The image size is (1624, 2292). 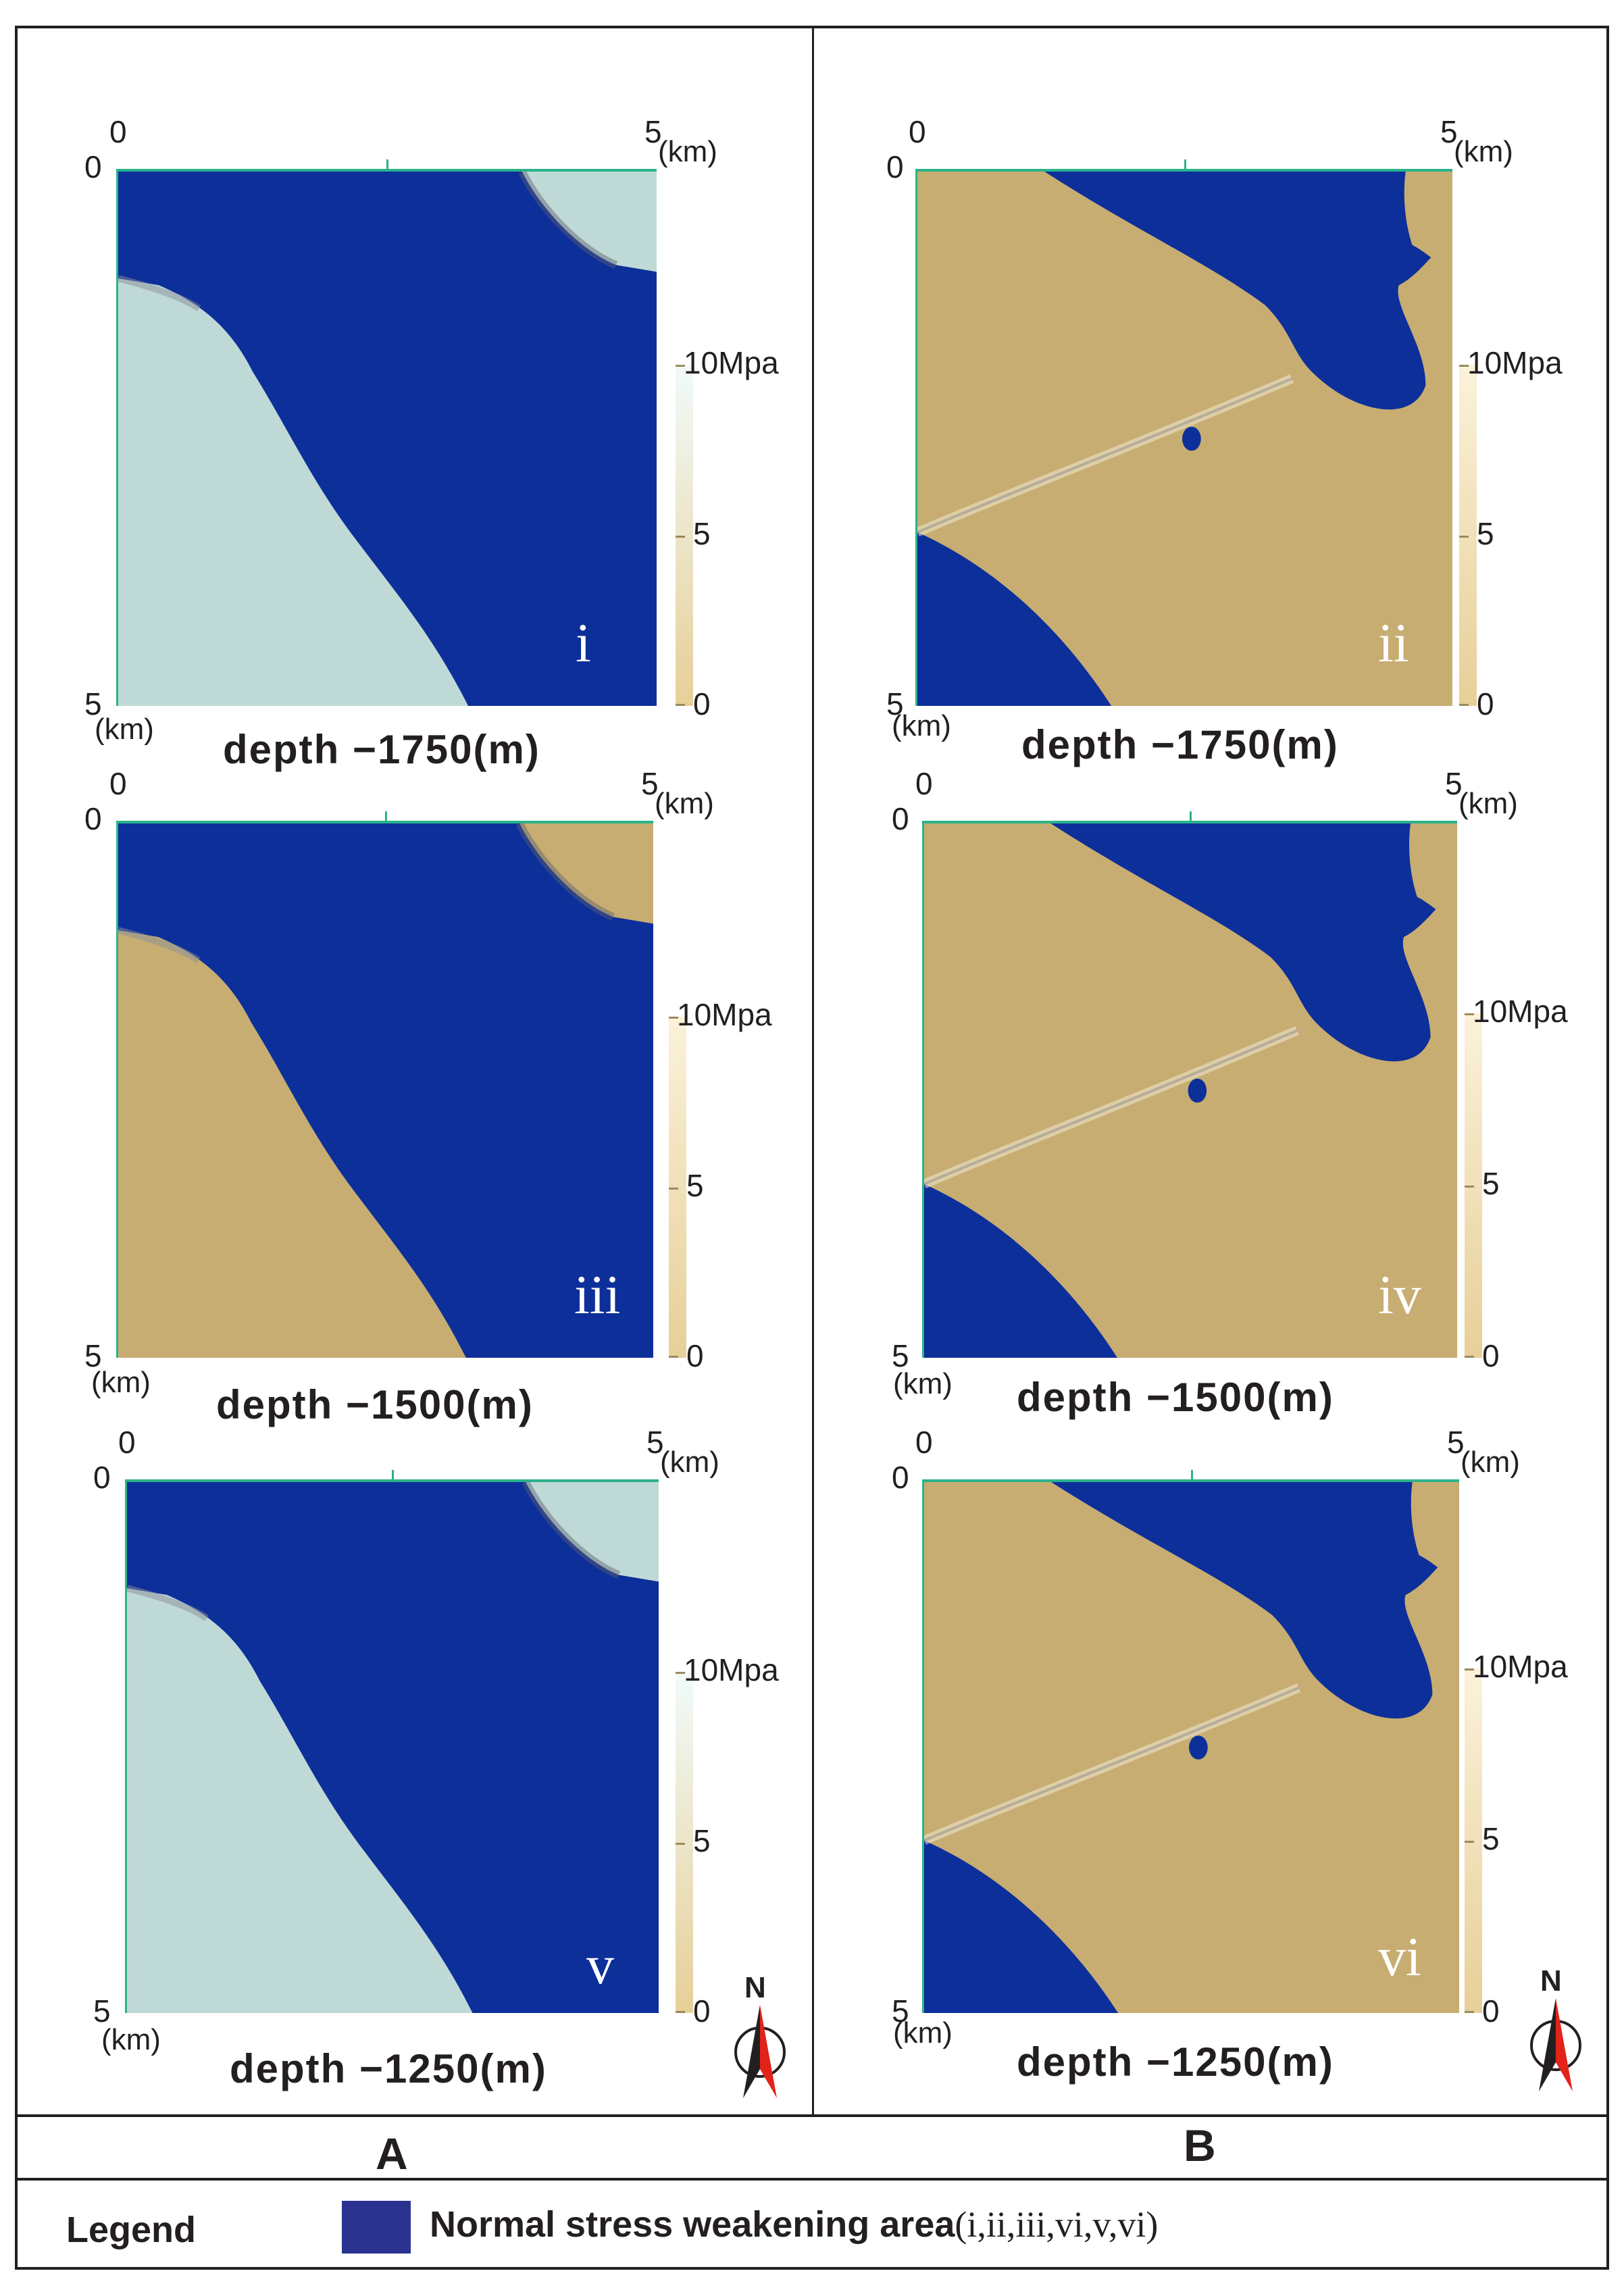 What do you see at coordinates (1399, 1956) in the screenshot?
I see `panel-label: vi` at bounding box center [1399, 1956].